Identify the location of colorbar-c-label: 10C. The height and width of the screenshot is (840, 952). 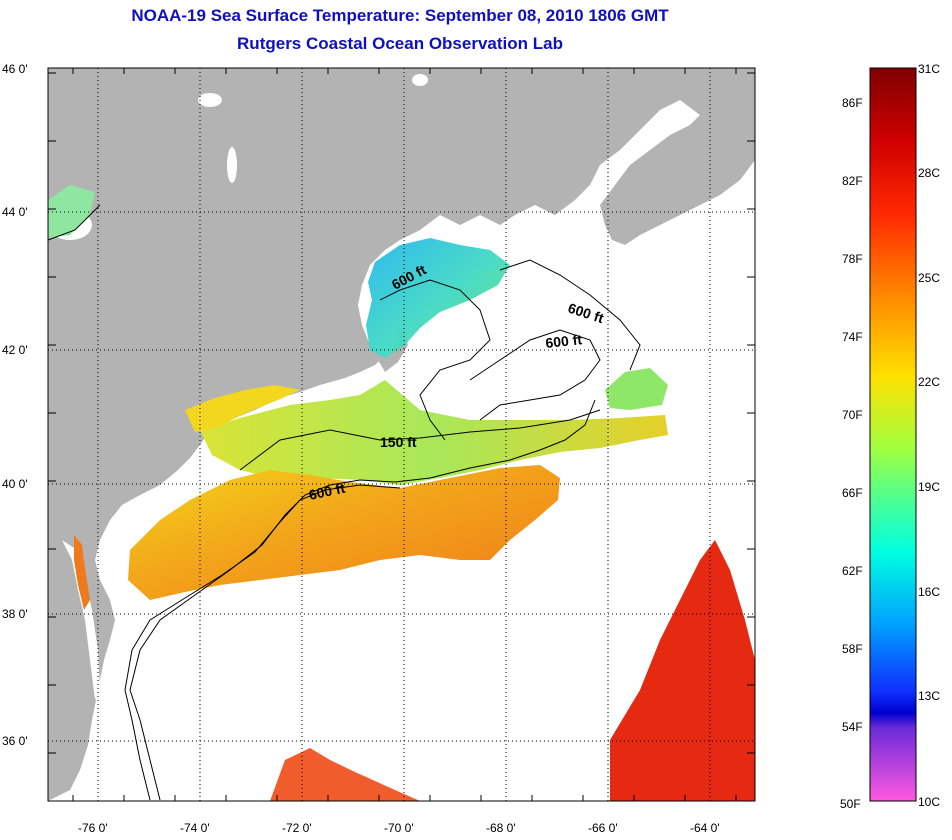
(929, 802).